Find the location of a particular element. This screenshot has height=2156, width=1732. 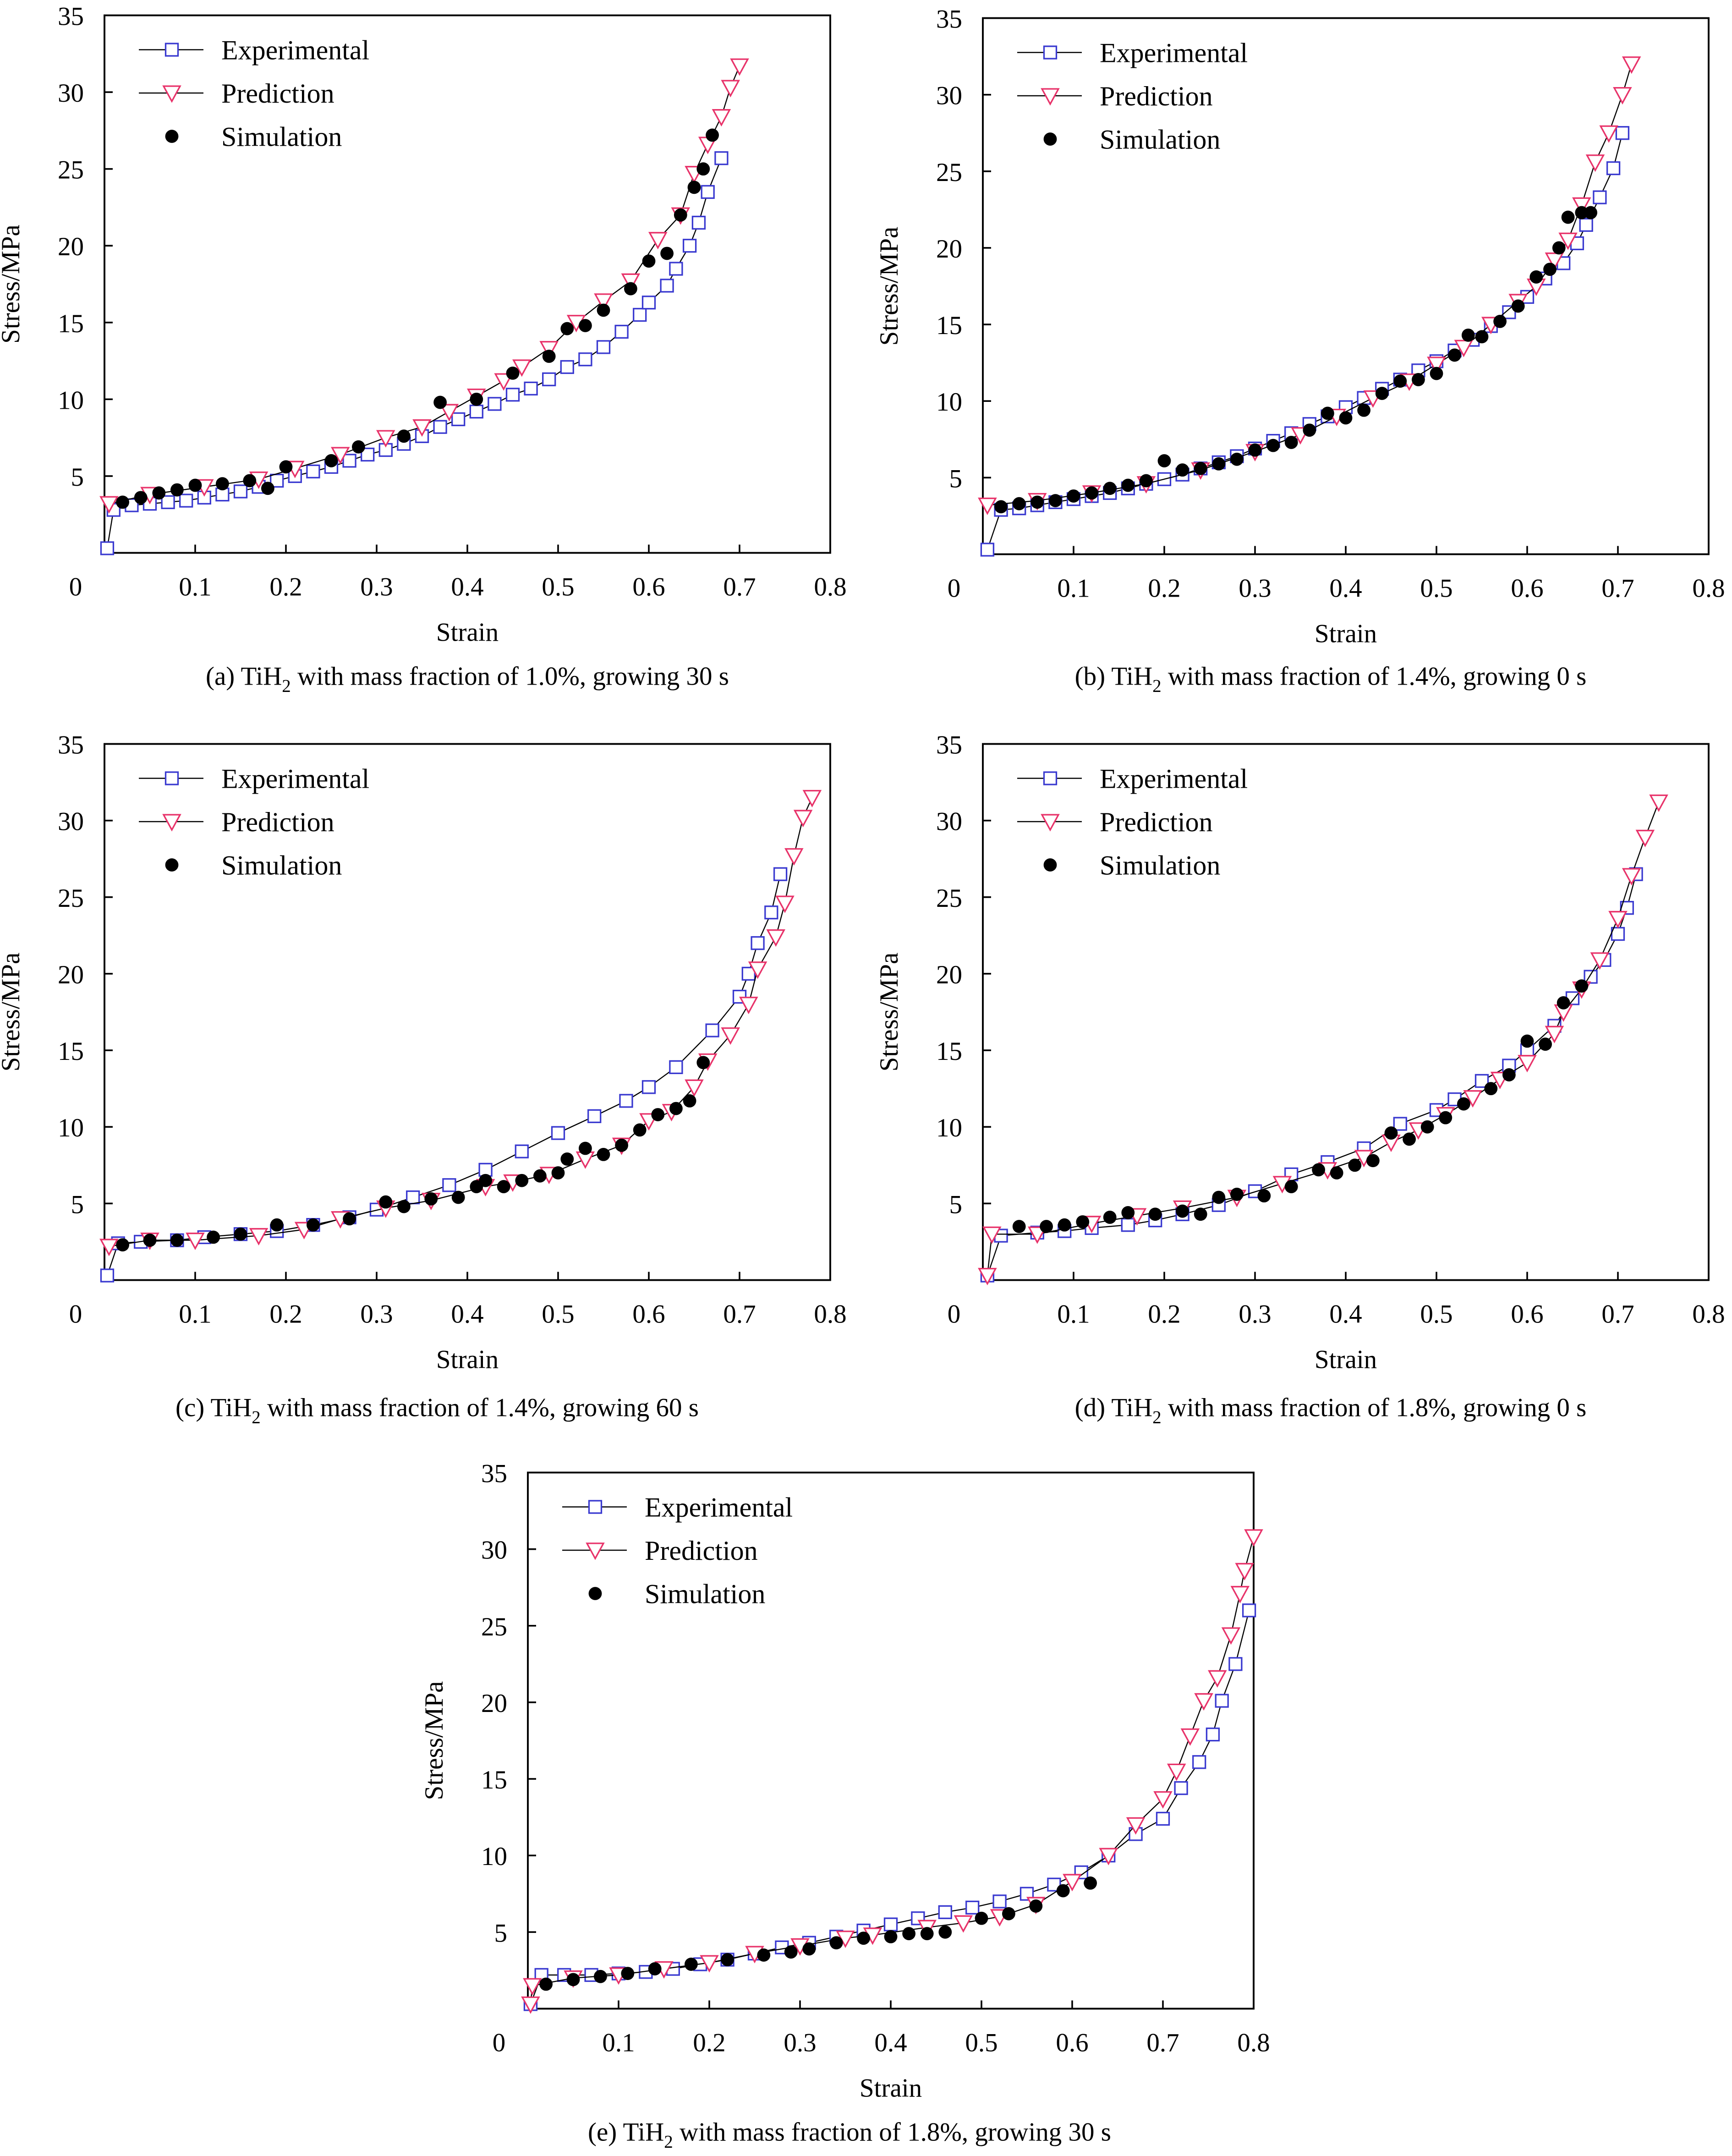

caption-suffix: with mass fraction of 1.8%, growing 30 s is located at coordinates (892, 2132).